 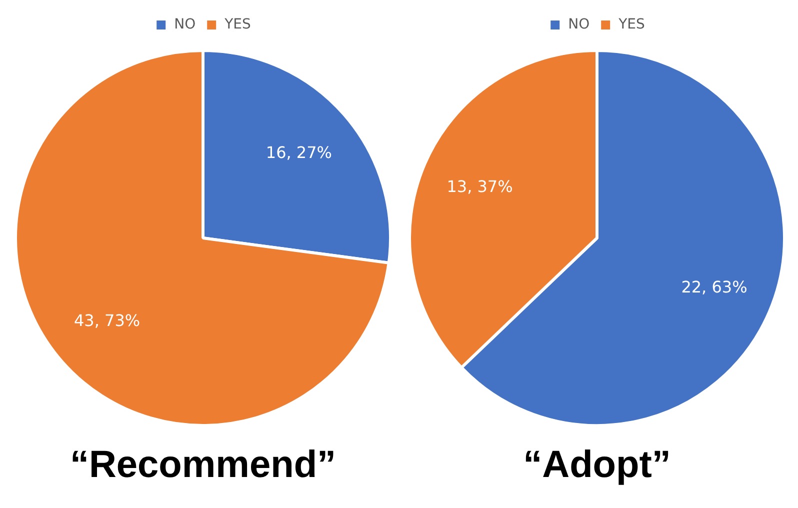 I want to click on data-label: 43, 73%, so click(x=107, y=320).